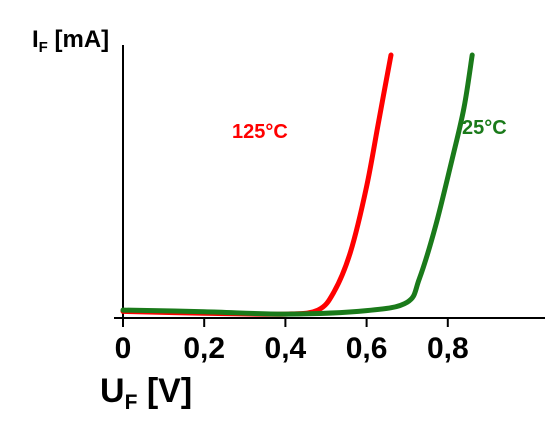 Image resolution: width=552 pixels, height=421 pixels. What do you see at coordinates (78, 39) in the screenshot?
I see `y-axis-title-unit: [mA]` at bounding box center [78, 39].